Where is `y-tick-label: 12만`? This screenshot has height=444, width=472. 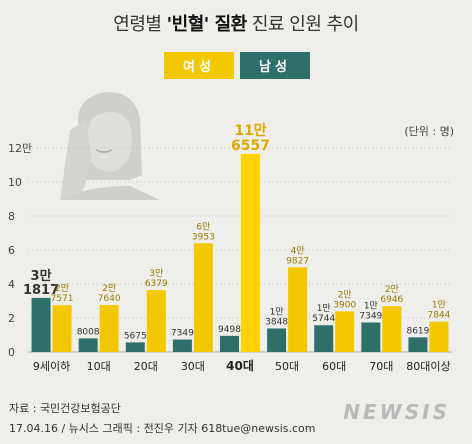 y-tick-label: 12만 is located at coordinates (20, 148).